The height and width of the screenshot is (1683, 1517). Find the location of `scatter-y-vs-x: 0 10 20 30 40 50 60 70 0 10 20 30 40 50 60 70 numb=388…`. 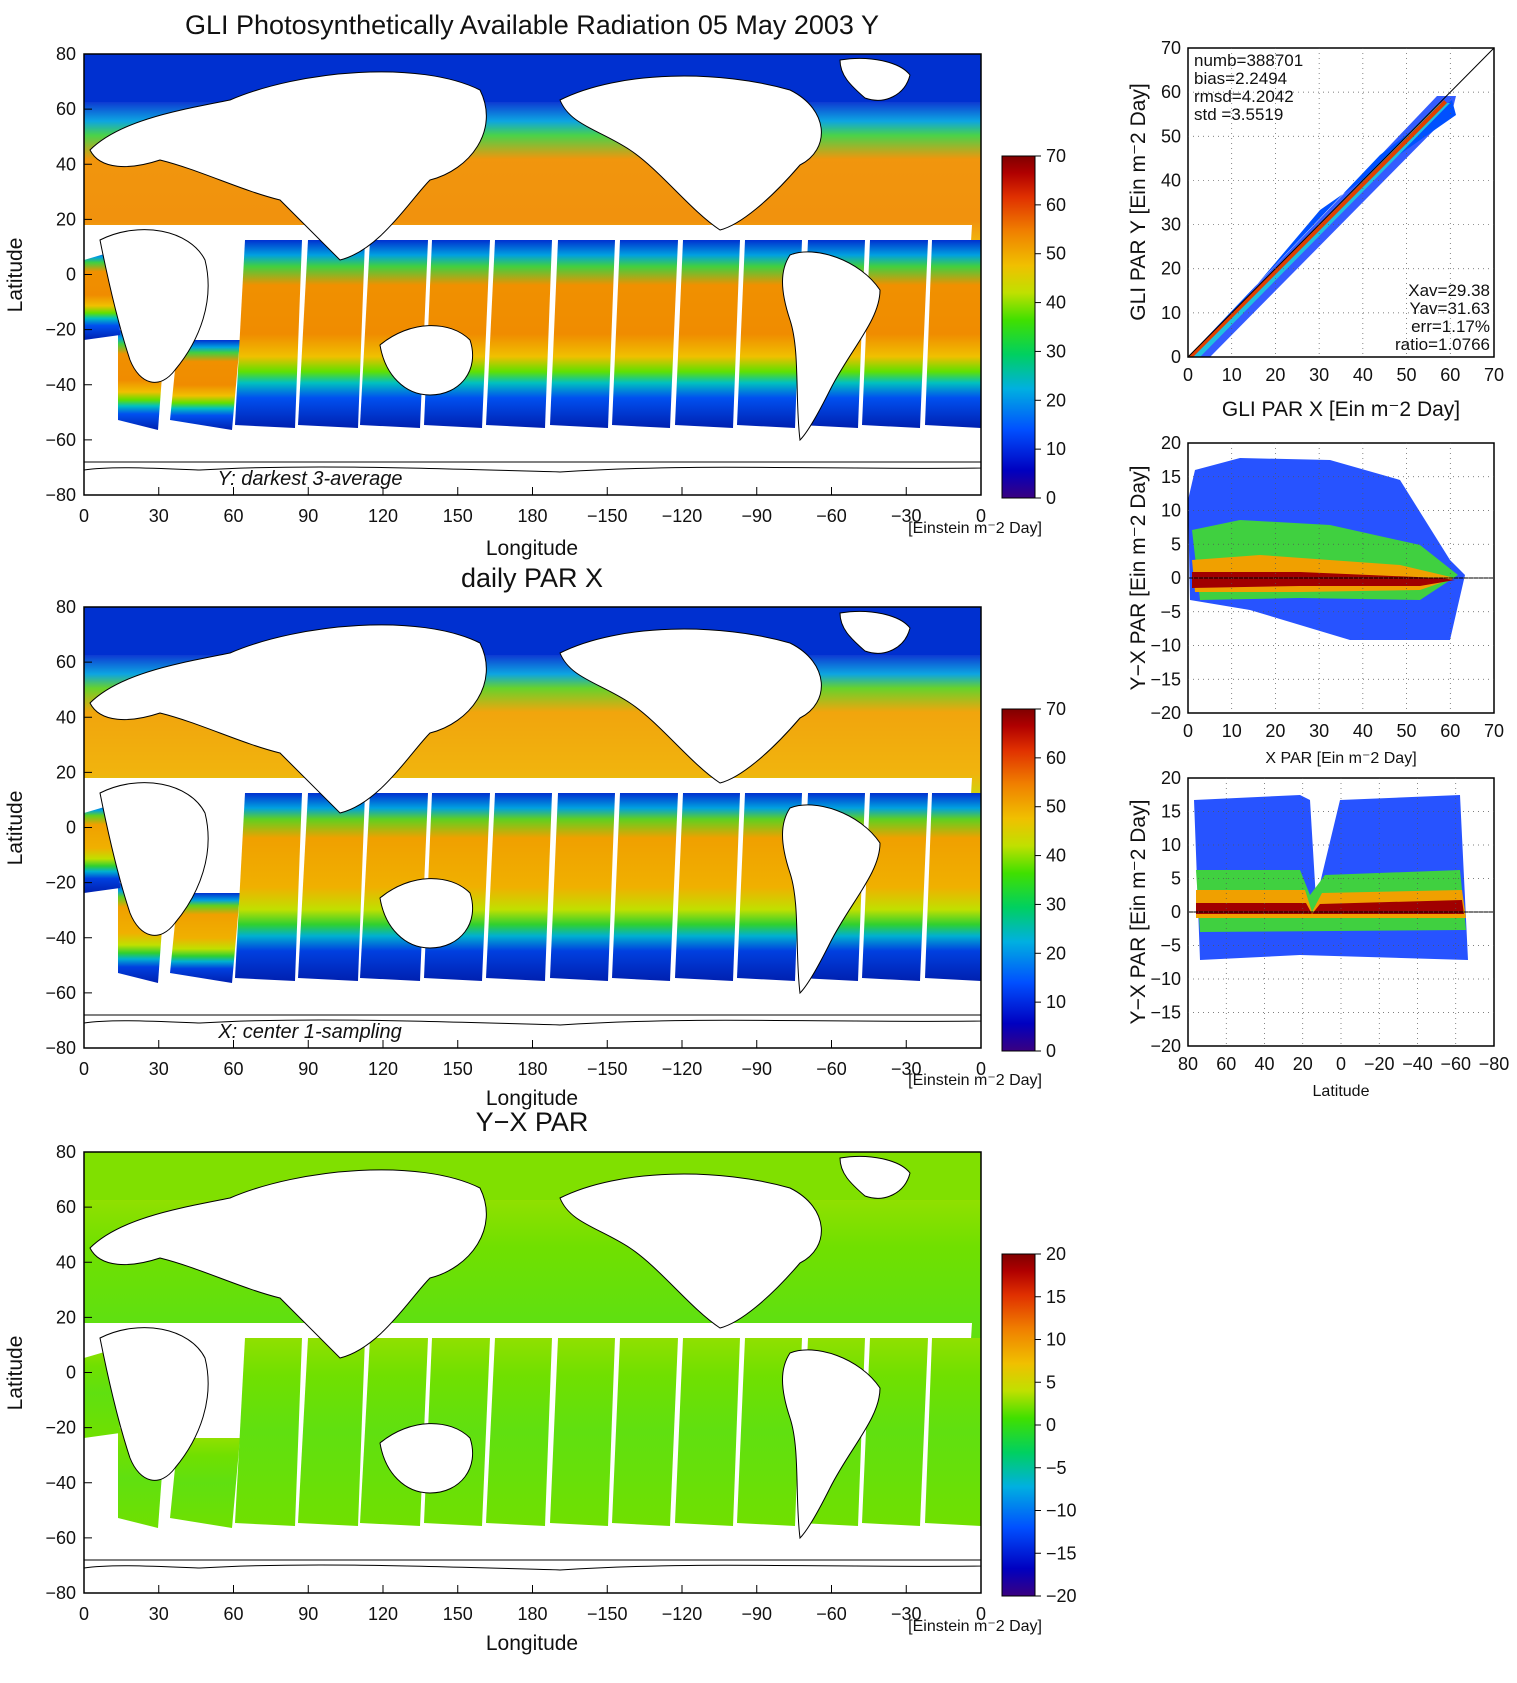

scatter-y-vs-x: 0 10 20 30 40 50 60 70 0 10 20 30 40 50 60 70 numb=388… is located at coordinates (1315, 229).